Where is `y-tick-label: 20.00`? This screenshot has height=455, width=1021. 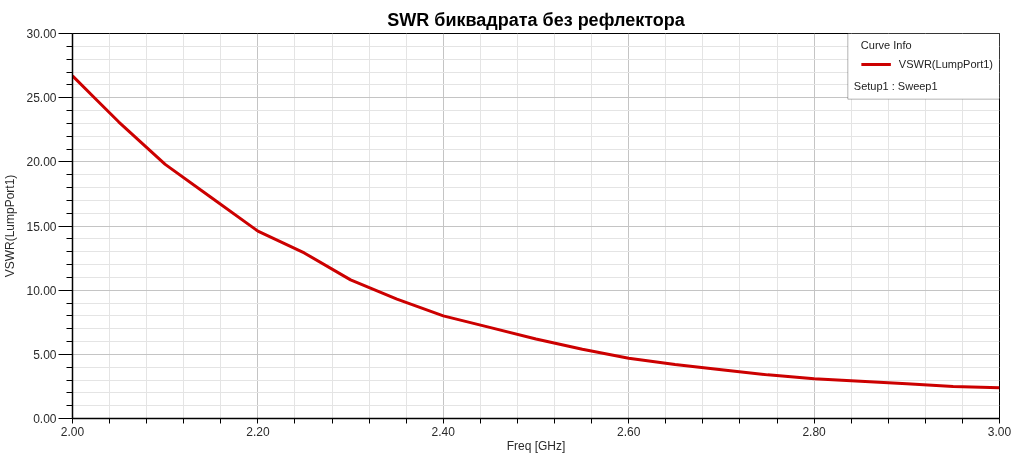 y-tick-label: 20.00 is located at coordinates (41, 162).